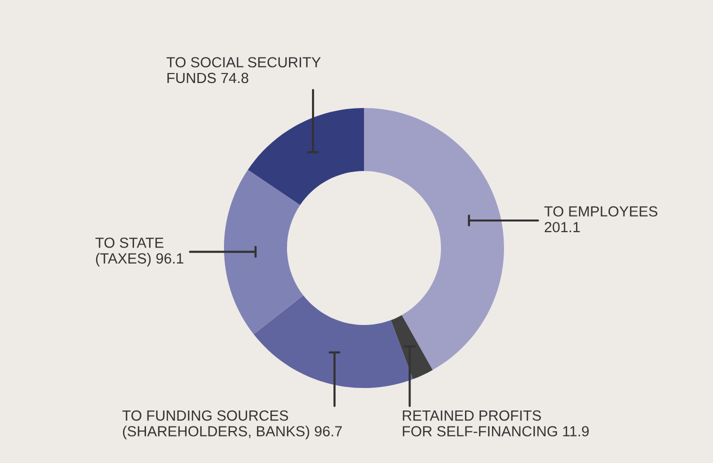 This screenshot has width=713, height=463. What do you see at coordinates (139, 252) in the screenshot?
I see `slice-label: TO STATE (TAXES) 96.1` at bounding box center [139, 252].